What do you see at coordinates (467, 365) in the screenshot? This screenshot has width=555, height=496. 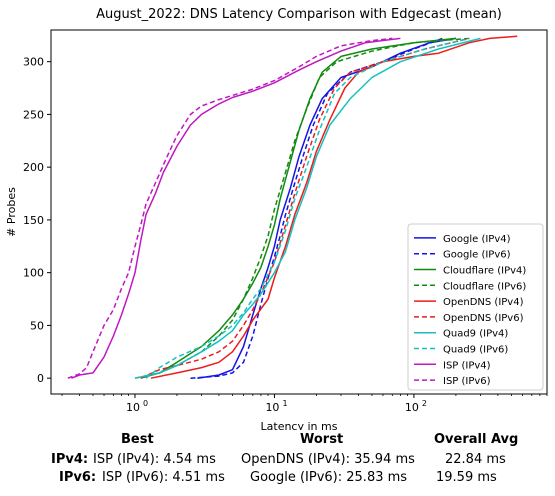 I see `legend-label: ISP (IPv4)` at bounding box center [467, 365].